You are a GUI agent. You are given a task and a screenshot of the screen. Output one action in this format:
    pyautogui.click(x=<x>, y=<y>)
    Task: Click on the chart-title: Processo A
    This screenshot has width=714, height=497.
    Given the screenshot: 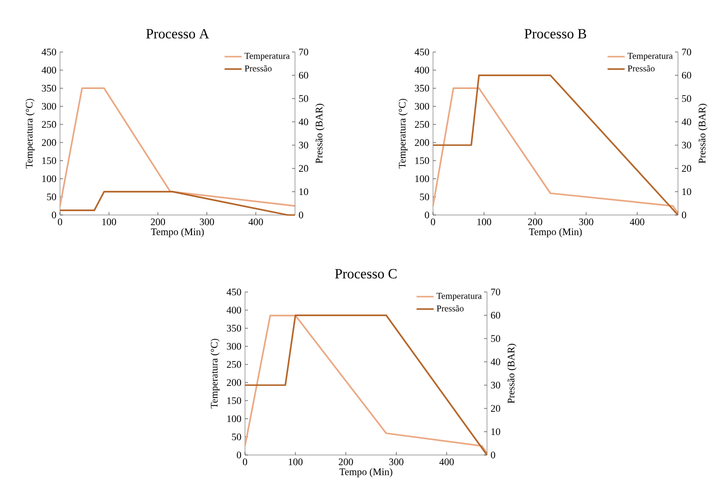 What is the action you would take?
    pyautogui.click(x=178, y=33)
    